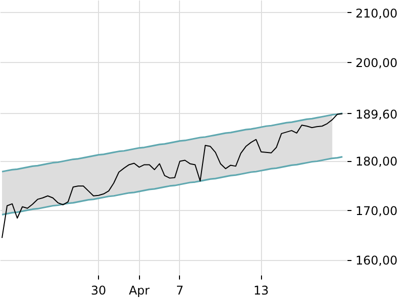 This screenshot has height=300, width=400. What do you see at coordinates (98, 291) in the screenshot?
I see `x-tick-label: 30` at bounding box center [98, 291].